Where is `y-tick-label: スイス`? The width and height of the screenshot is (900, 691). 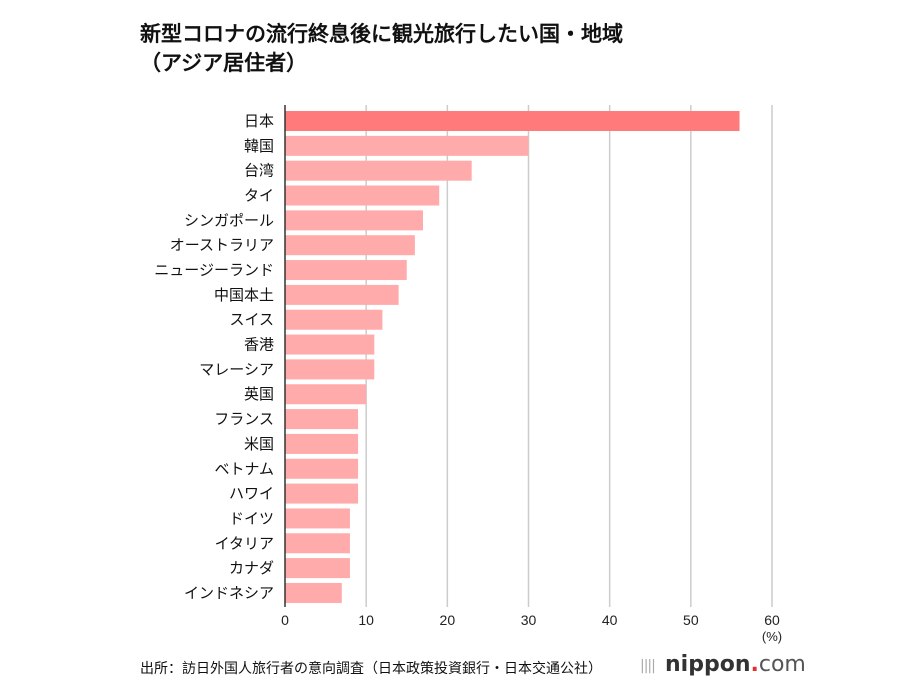
y-tick-label: スイス is located at coordinates (251, 320).